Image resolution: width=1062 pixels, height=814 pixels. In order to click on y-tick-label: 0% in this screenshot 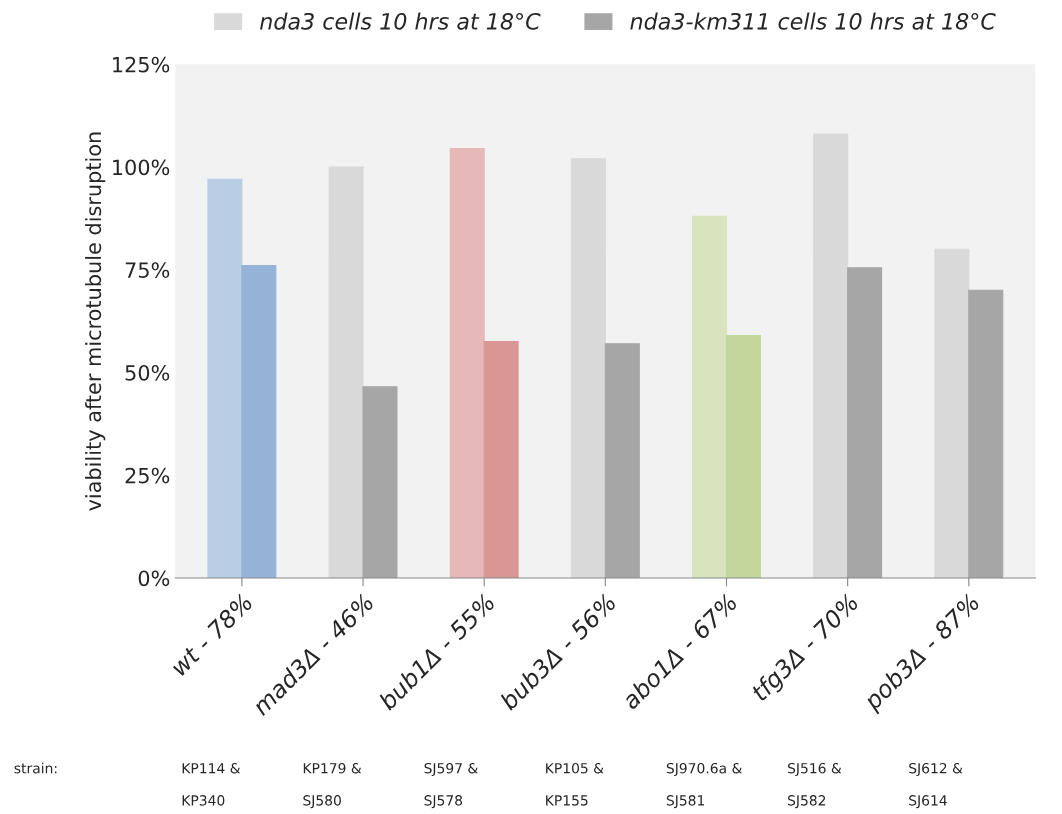, I will do `click(154, 578)`.